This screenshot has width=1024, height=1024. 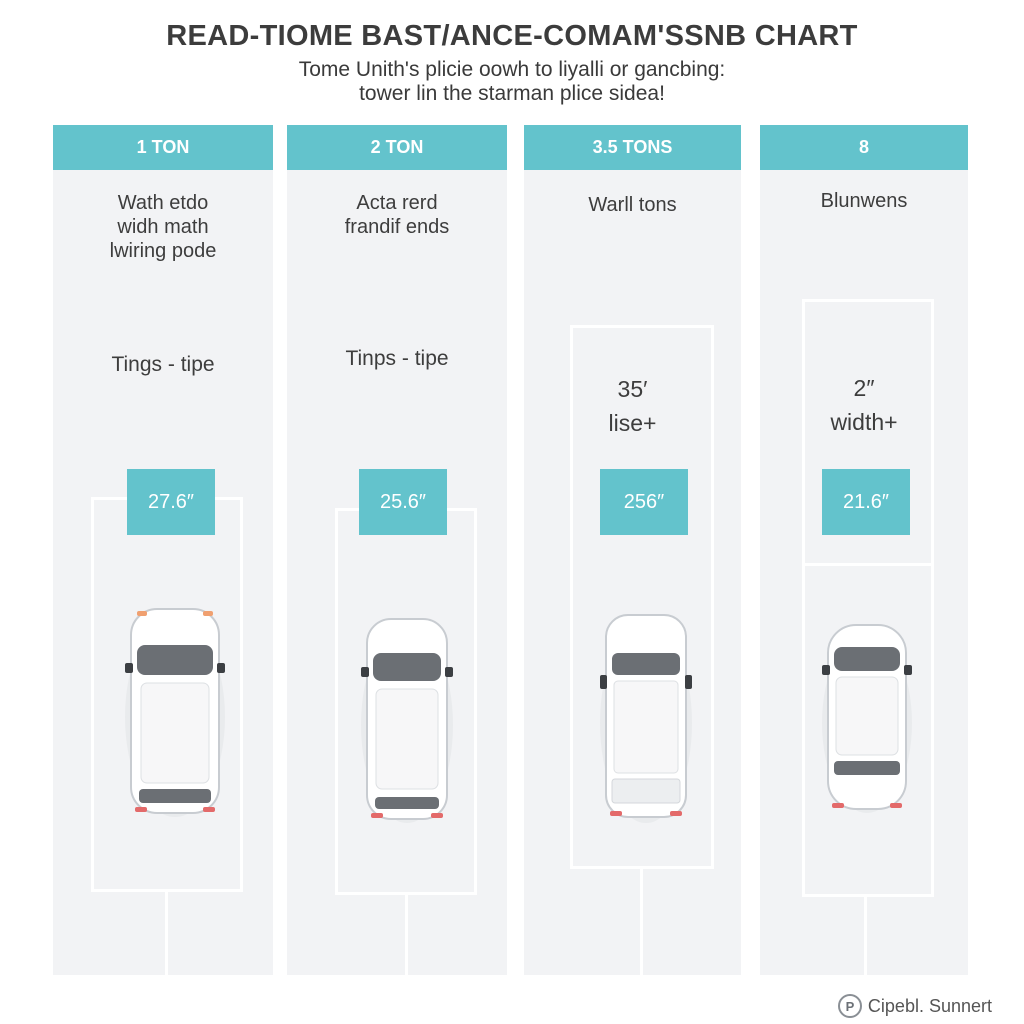 What do you see at coordinates (849, 1006) in the screenshot?
I see `brand-logo-icon: P` at bounding box center [849, 1006].